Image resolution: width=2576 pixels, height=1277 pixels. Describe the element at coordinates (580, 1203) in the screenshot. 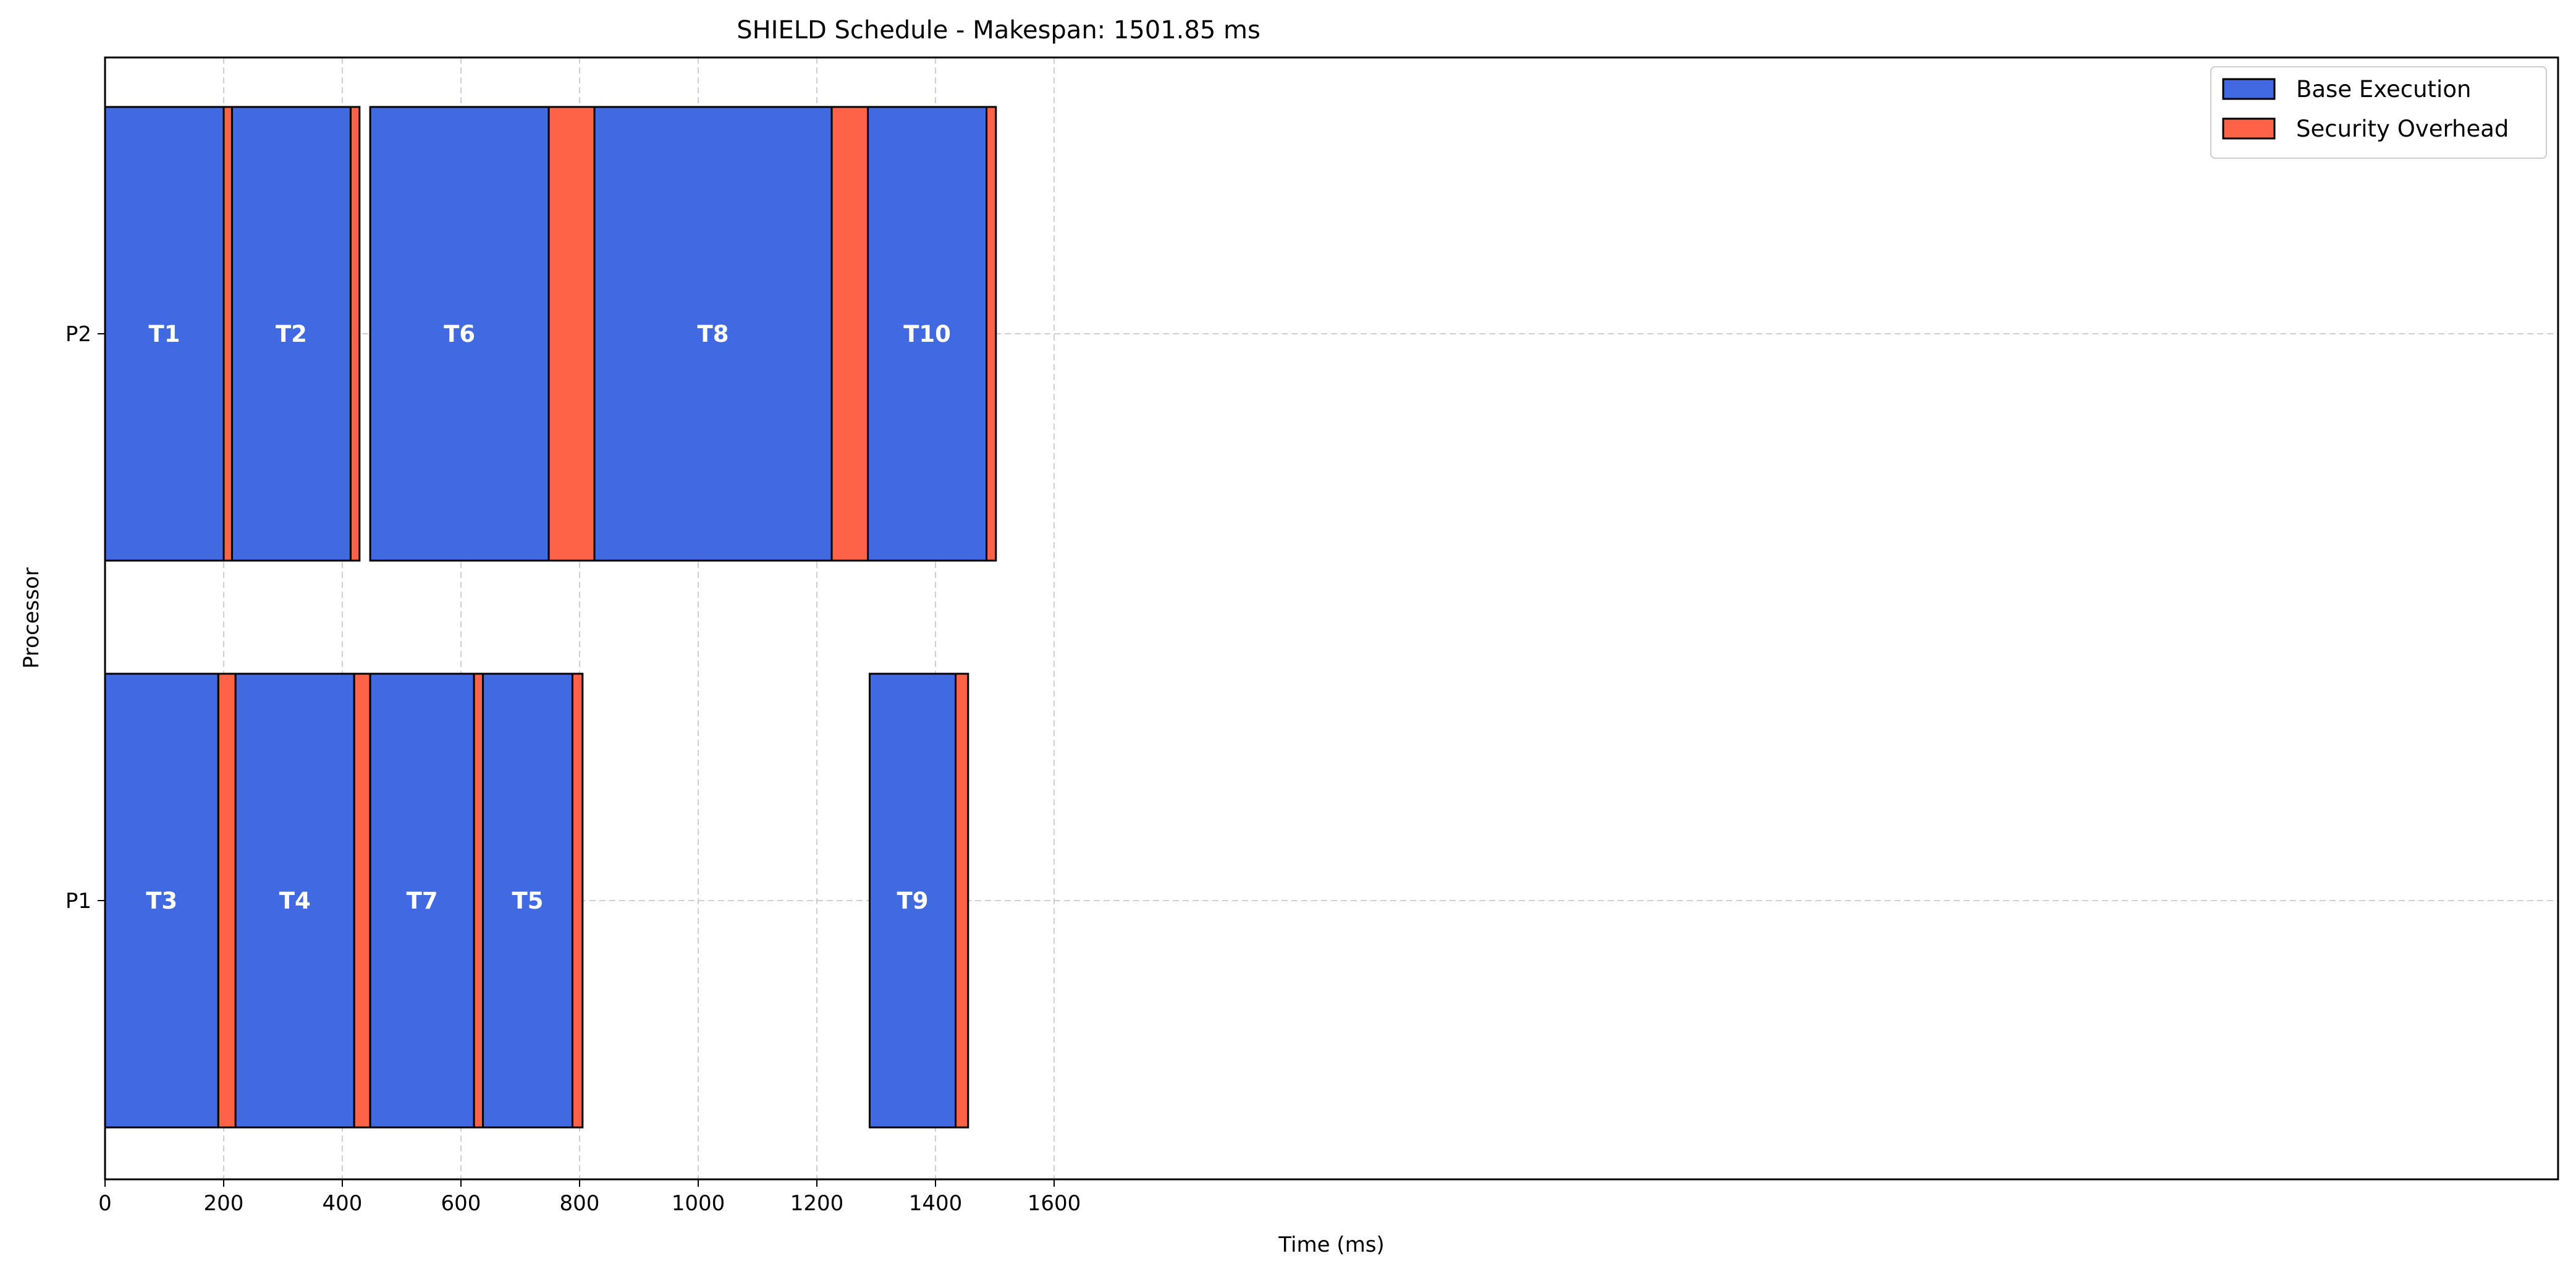

I see `x-tick-label: 800` at that location.